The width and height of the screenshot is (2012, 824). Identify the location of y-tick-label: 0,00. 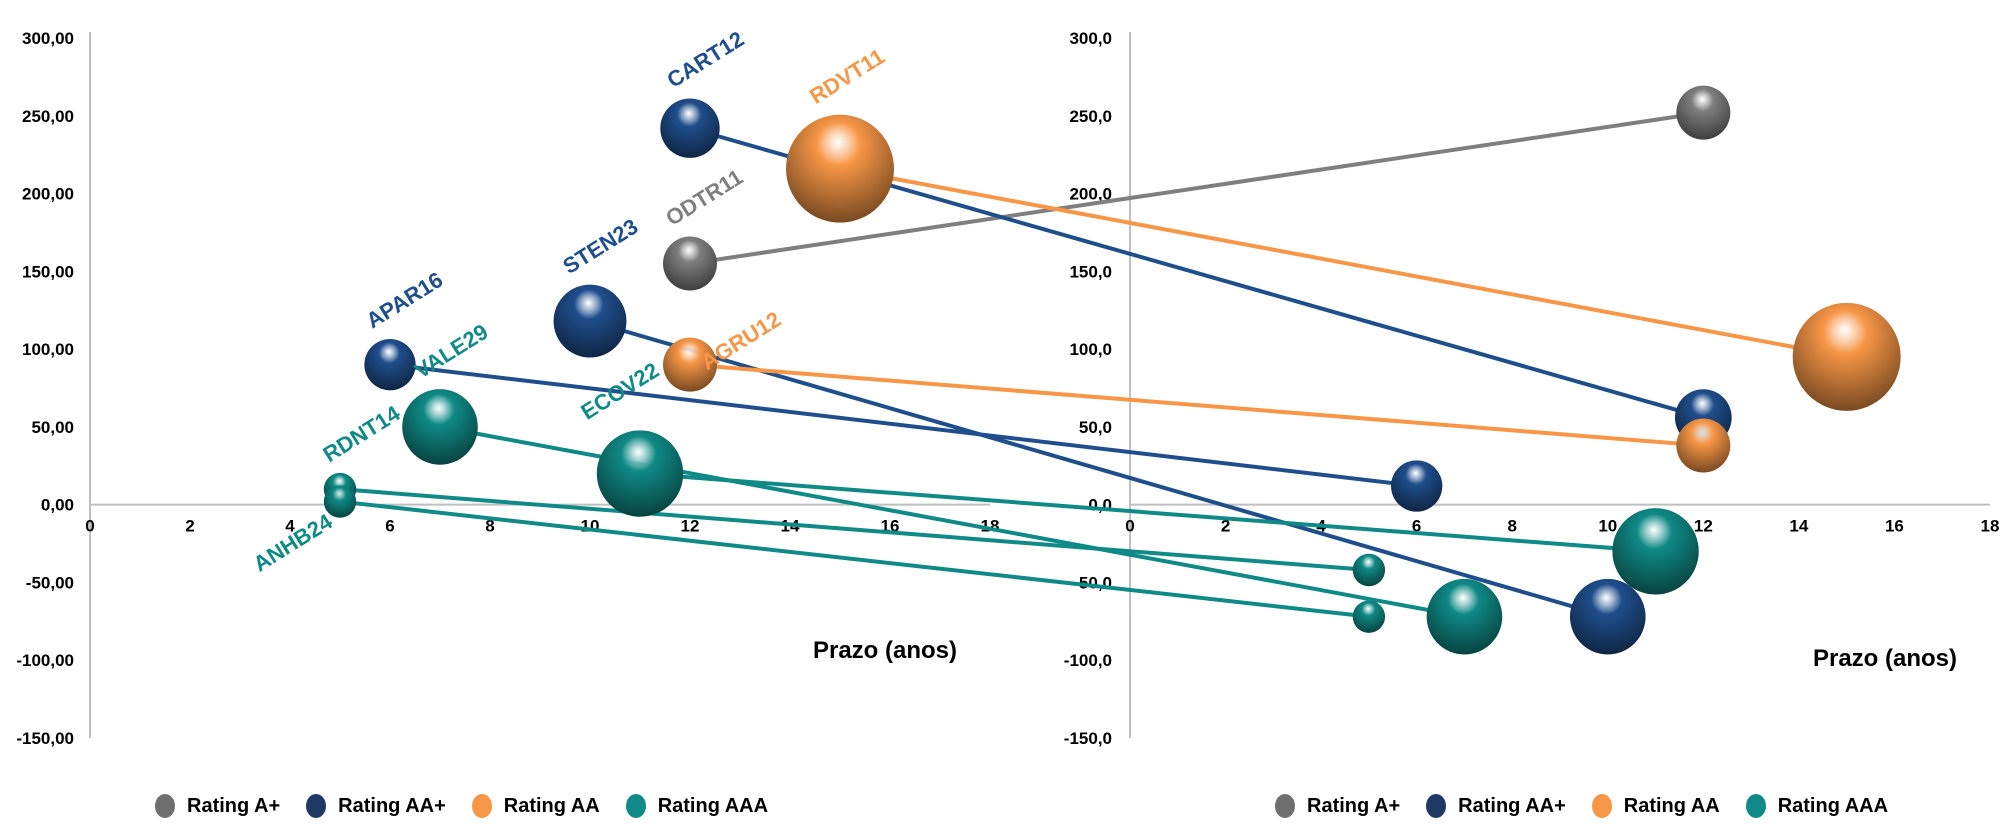
(57, 505).